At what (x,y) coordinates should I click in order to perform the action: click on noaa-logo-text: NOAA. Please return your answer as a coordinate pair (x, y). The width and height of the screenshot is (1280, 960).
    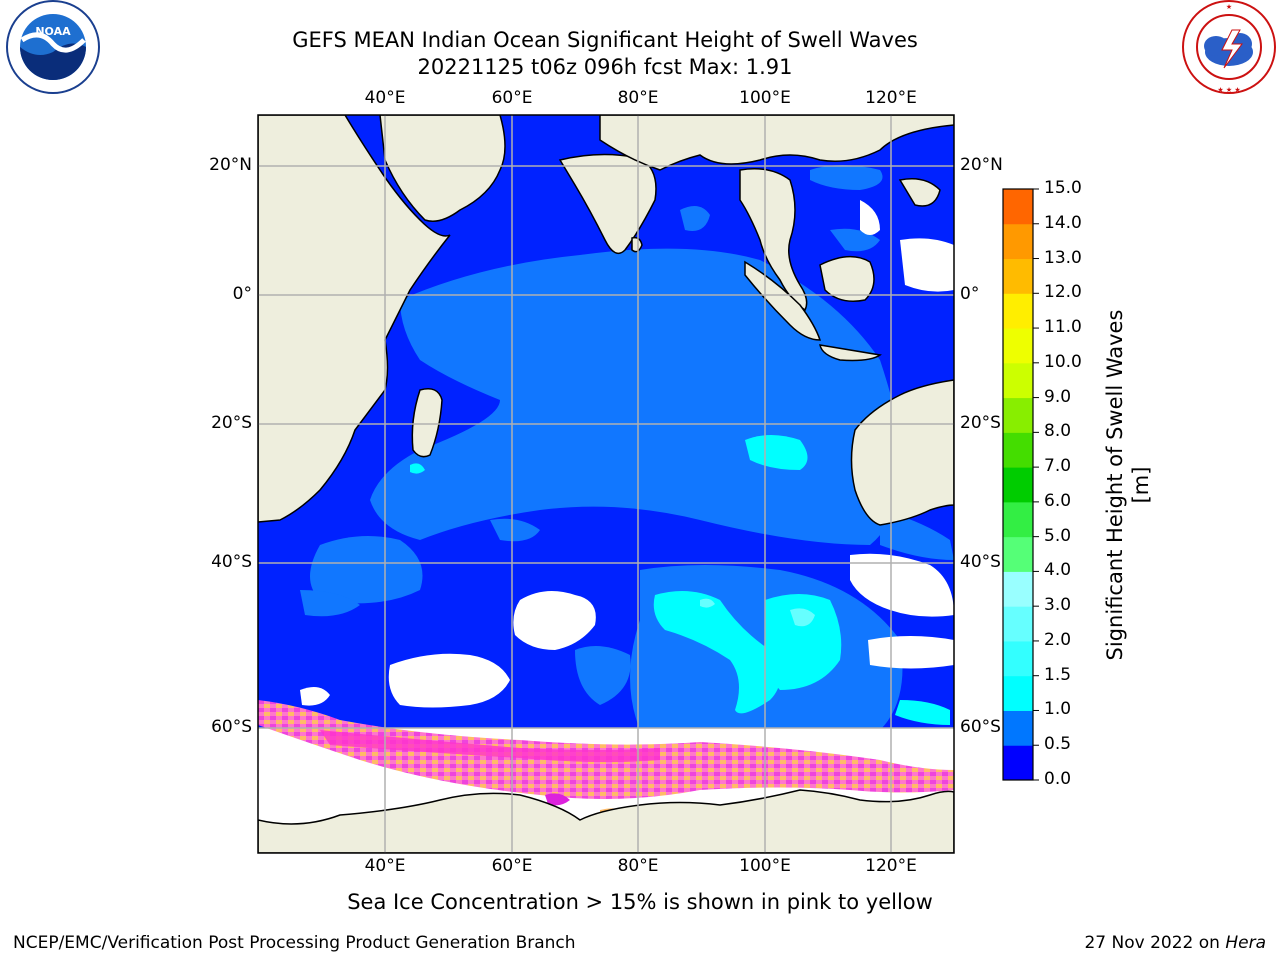
    Looking at the image, I should click on (53, 31).